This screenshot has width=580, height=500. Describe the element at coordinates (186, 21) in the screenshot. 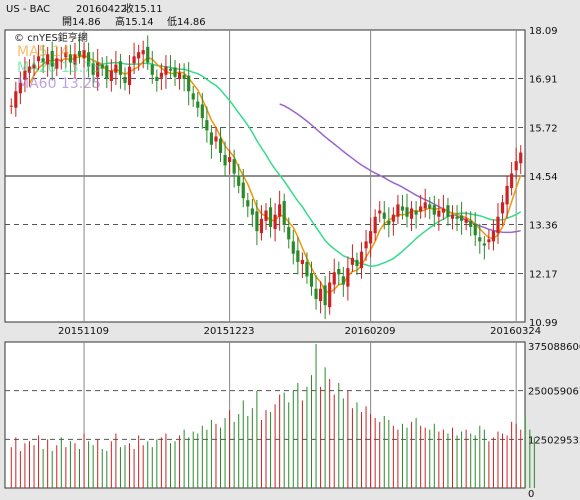

I see `low-label: 低14.86` at that location.